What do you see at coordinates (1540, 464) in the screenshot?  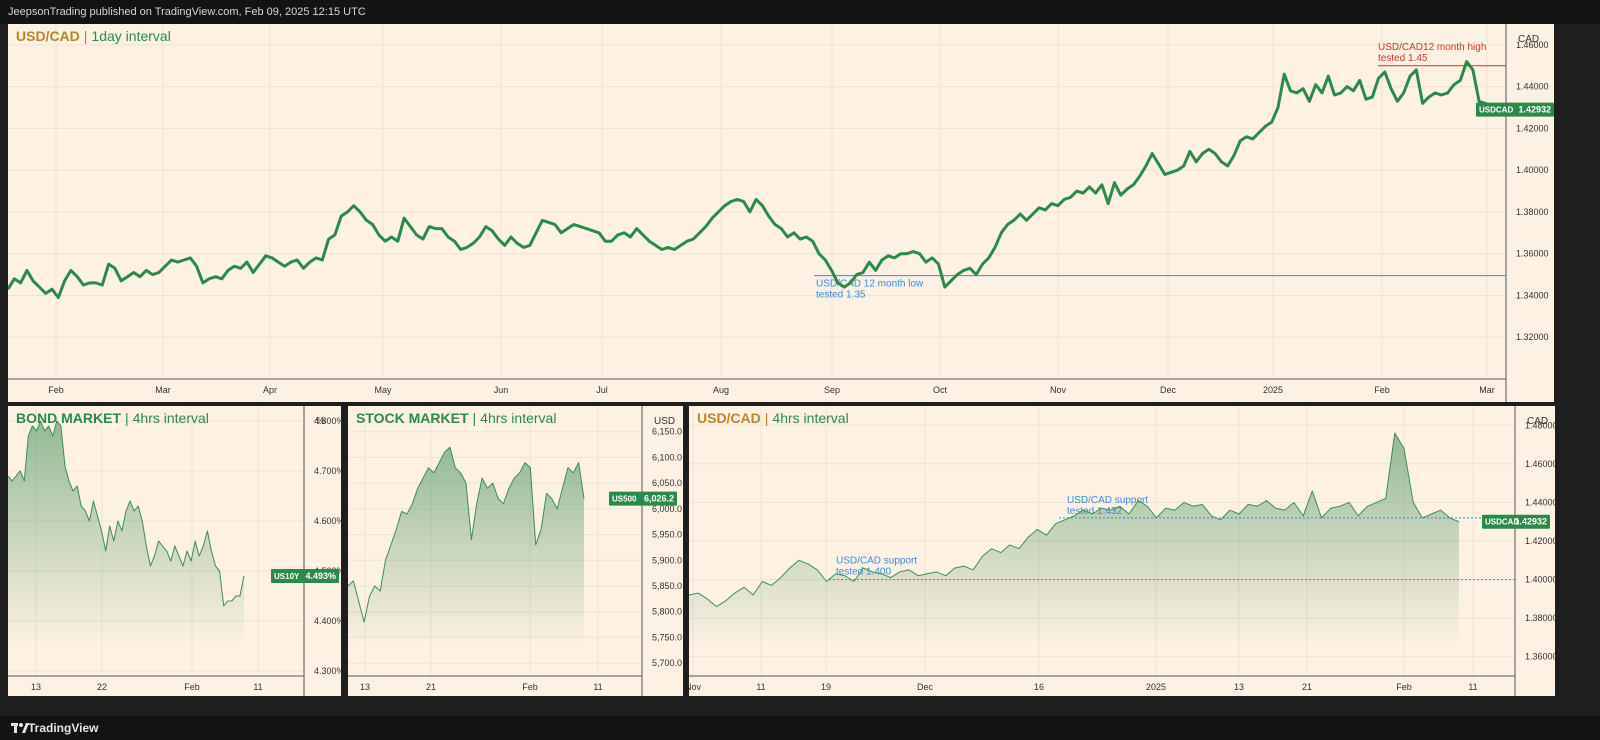 I see `usdcad4h-ytick-label: 1.46000` at bounding box center [1540, 464].